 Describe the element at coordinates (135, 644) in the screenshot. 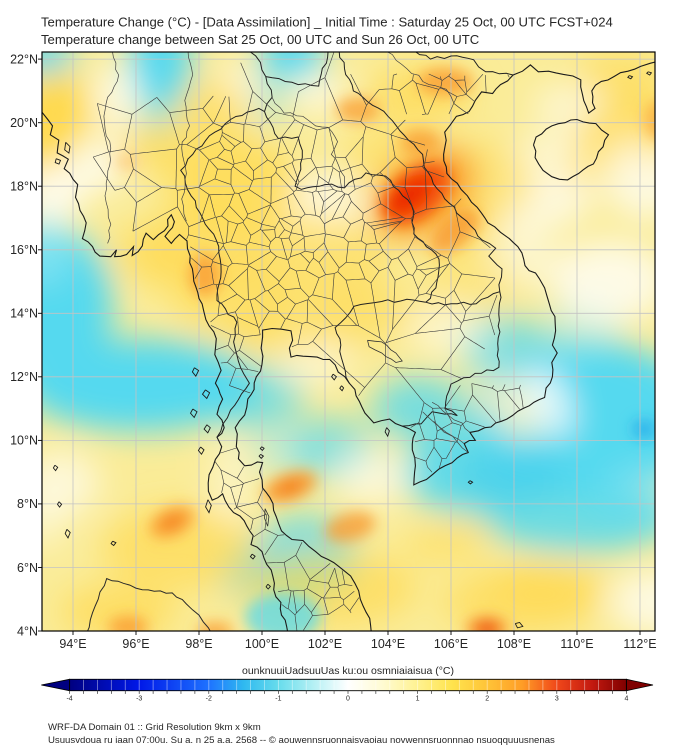

I see `svg-text: 96°E` at that location.